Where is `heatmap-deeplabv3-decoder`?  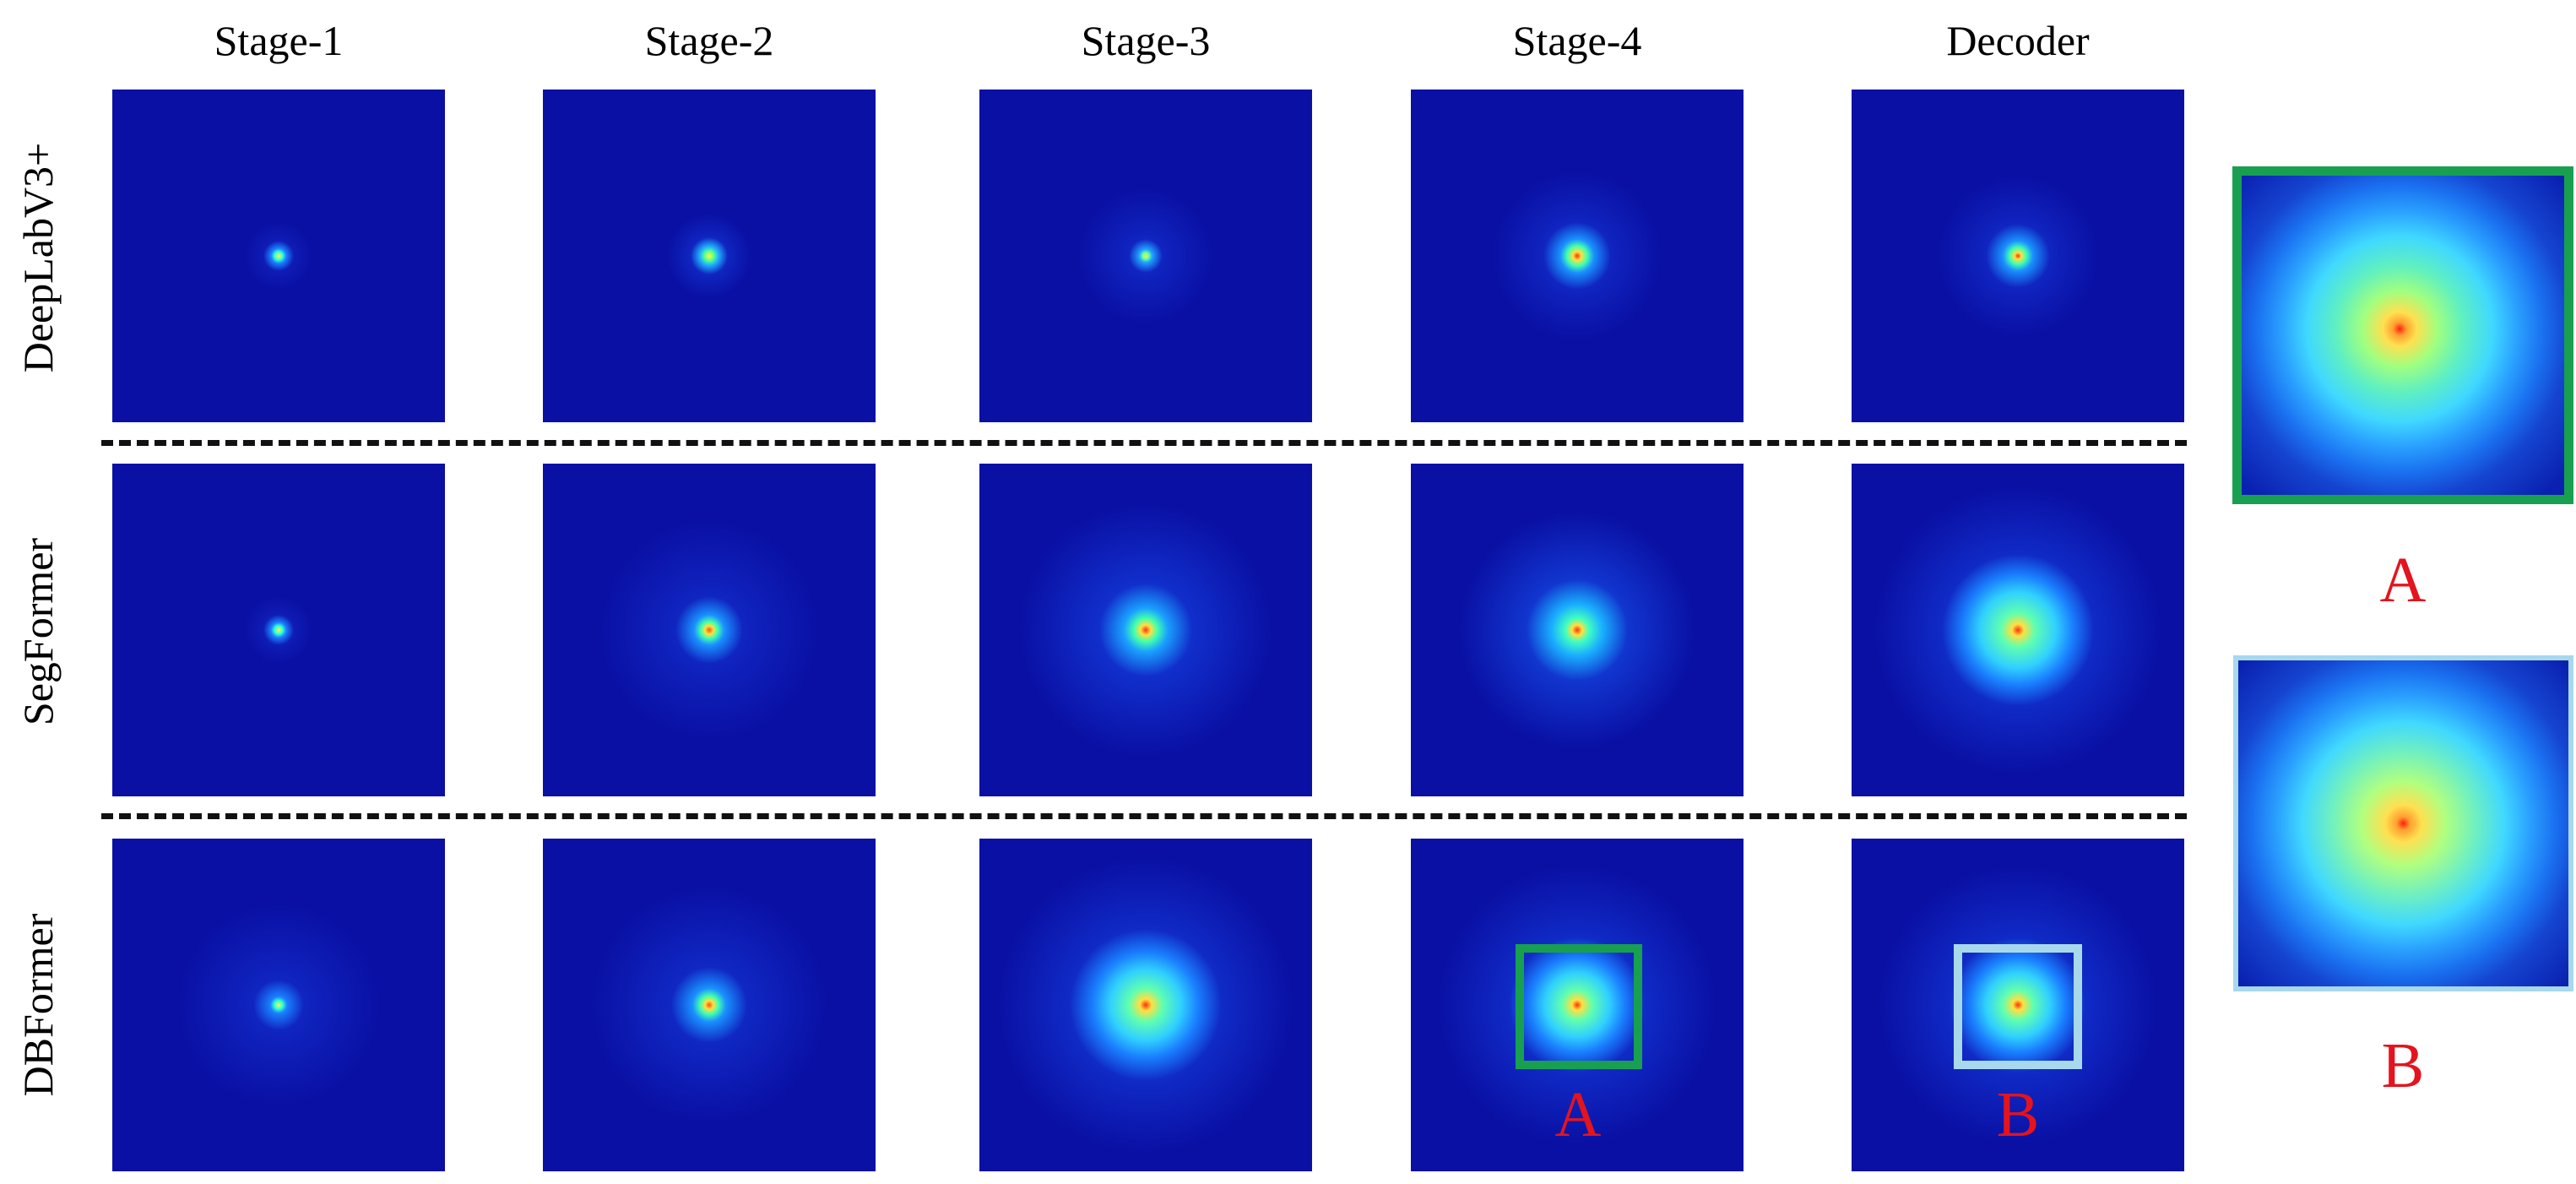 heatmap-deeplabv3-decoder is located at coordinates (2018, 256).